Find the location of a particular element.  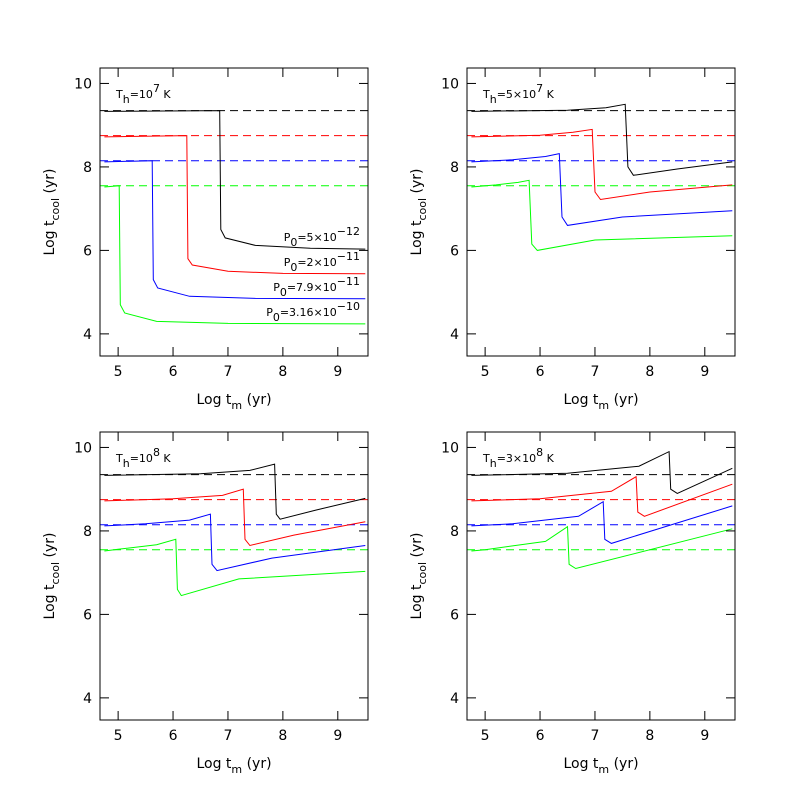

text-part: =2×10 is located at coordinates (316, 262).